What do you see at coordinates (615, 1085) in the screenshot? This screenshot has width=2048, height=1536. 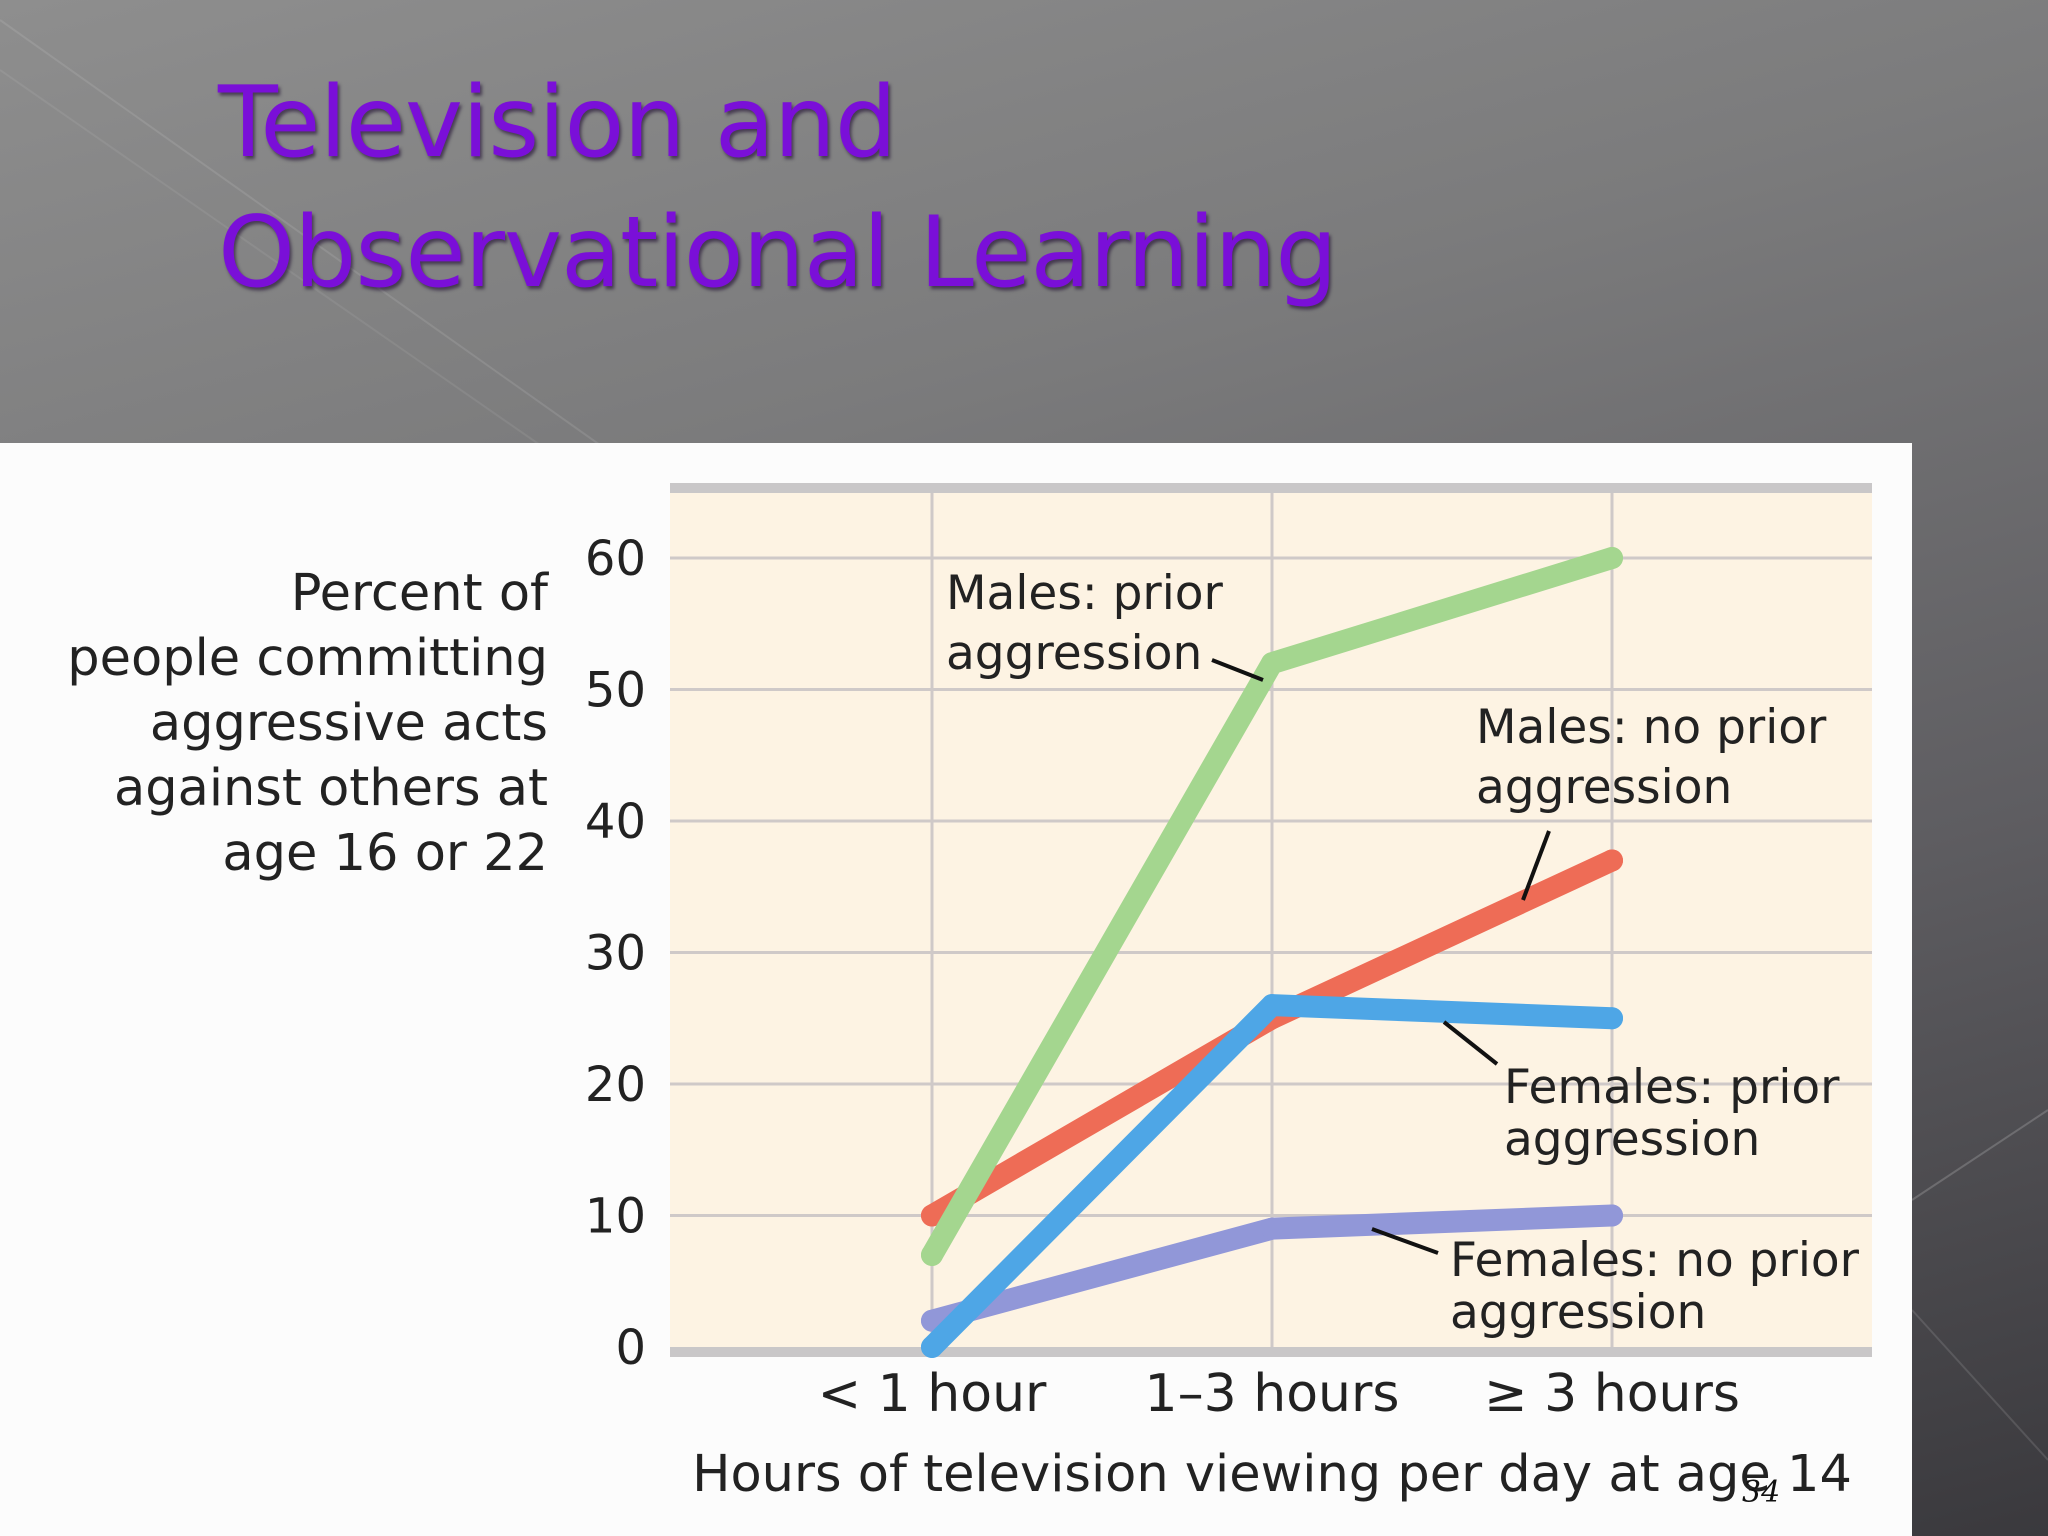 I see `y-tick-label: 20` at bounding box center [615, 1085].